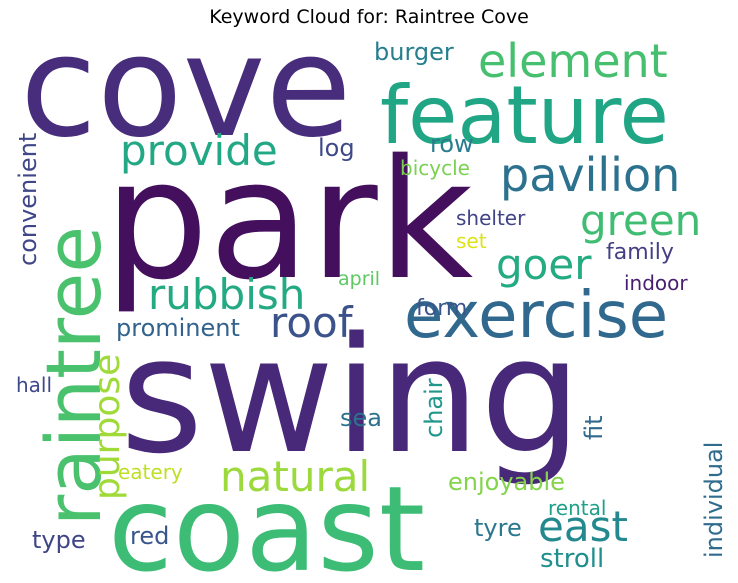 The height and width of the screenshot is (583, 738). I want to click on word-element: element, so click(573, 63).